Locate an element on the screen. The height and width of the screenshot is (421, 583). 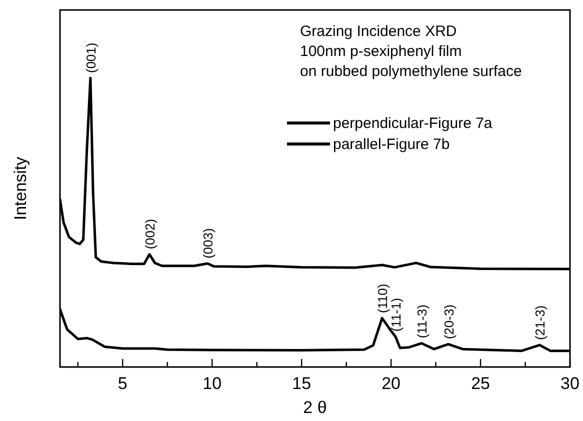
x-tick-label: 30 is located at coordinates (570, 383).